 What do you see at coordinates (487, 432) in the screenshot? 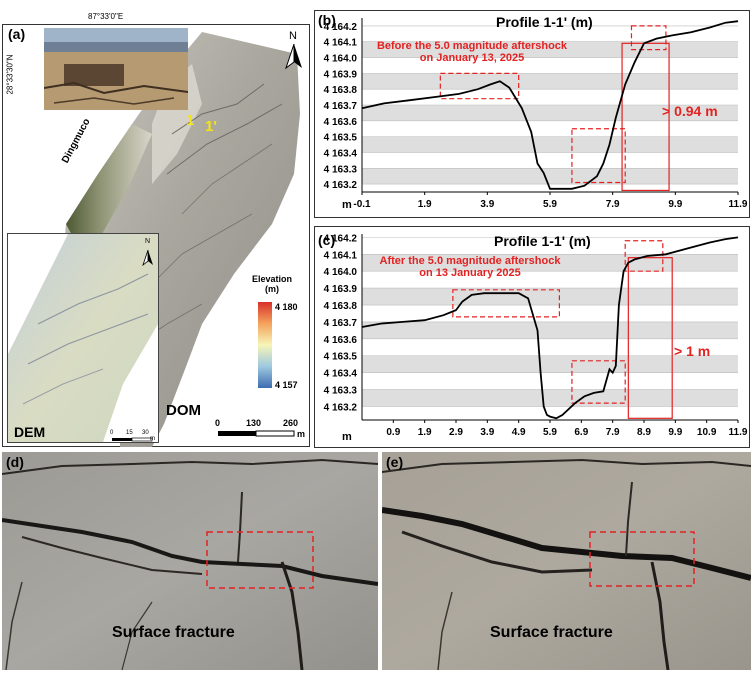
I see `x-tick-label: 3.9` at bounding box center [487, 432].